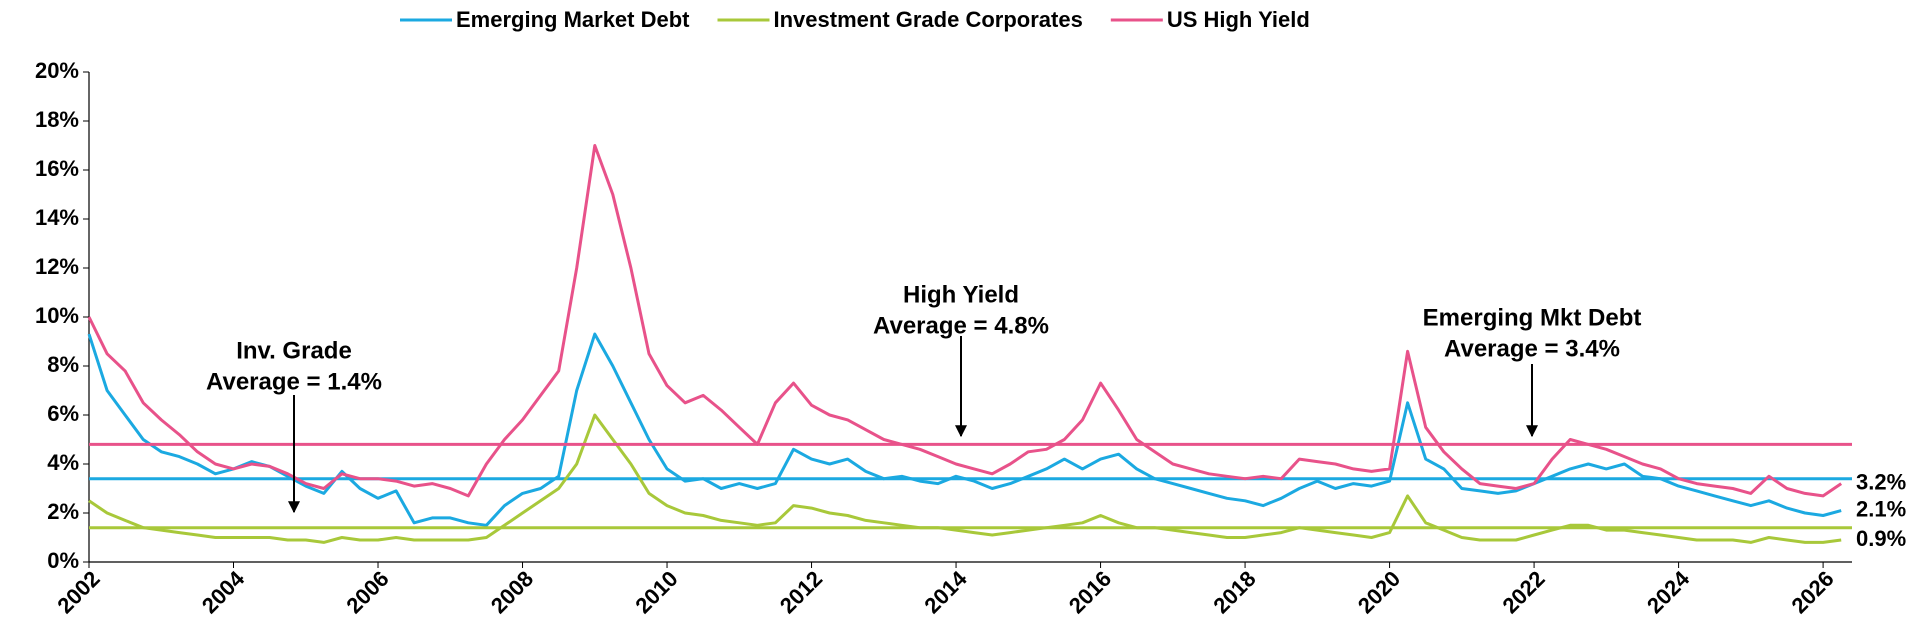 The width and height of the screenshot is (1926, 642). What do you see at coordinates (1881, 481) in the screenshot?
I see `end-label: 3.2%` at bounding box center [1881, 481].